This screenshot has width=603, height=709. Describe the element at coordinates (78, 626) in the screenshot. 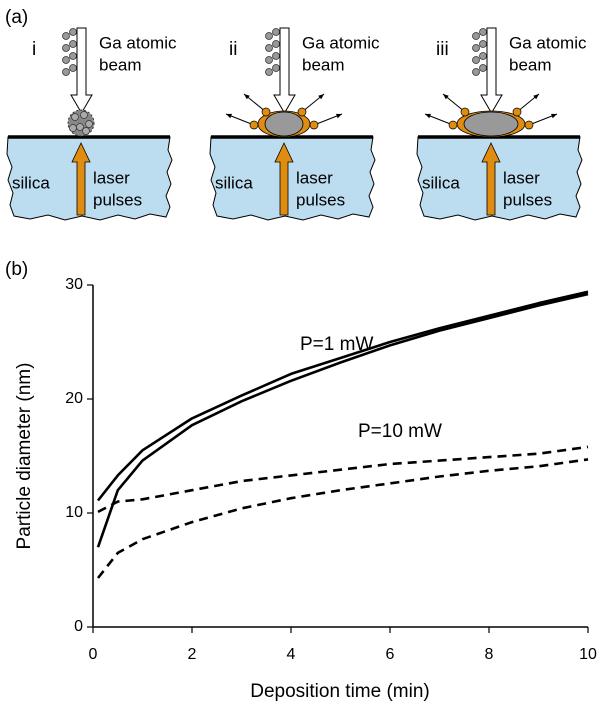

I see `y-tick-label: 0` at that location.